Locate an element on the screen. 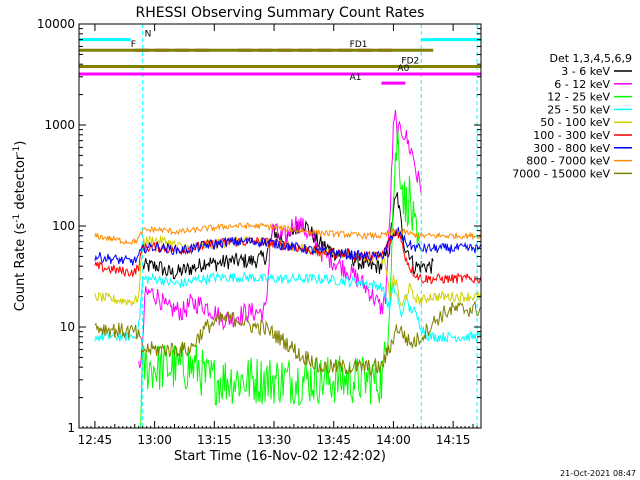 This screenshot has height=480, width=640. legend-title: Det 1,3,4,5,6,9 is located at coordinates (590, 58).